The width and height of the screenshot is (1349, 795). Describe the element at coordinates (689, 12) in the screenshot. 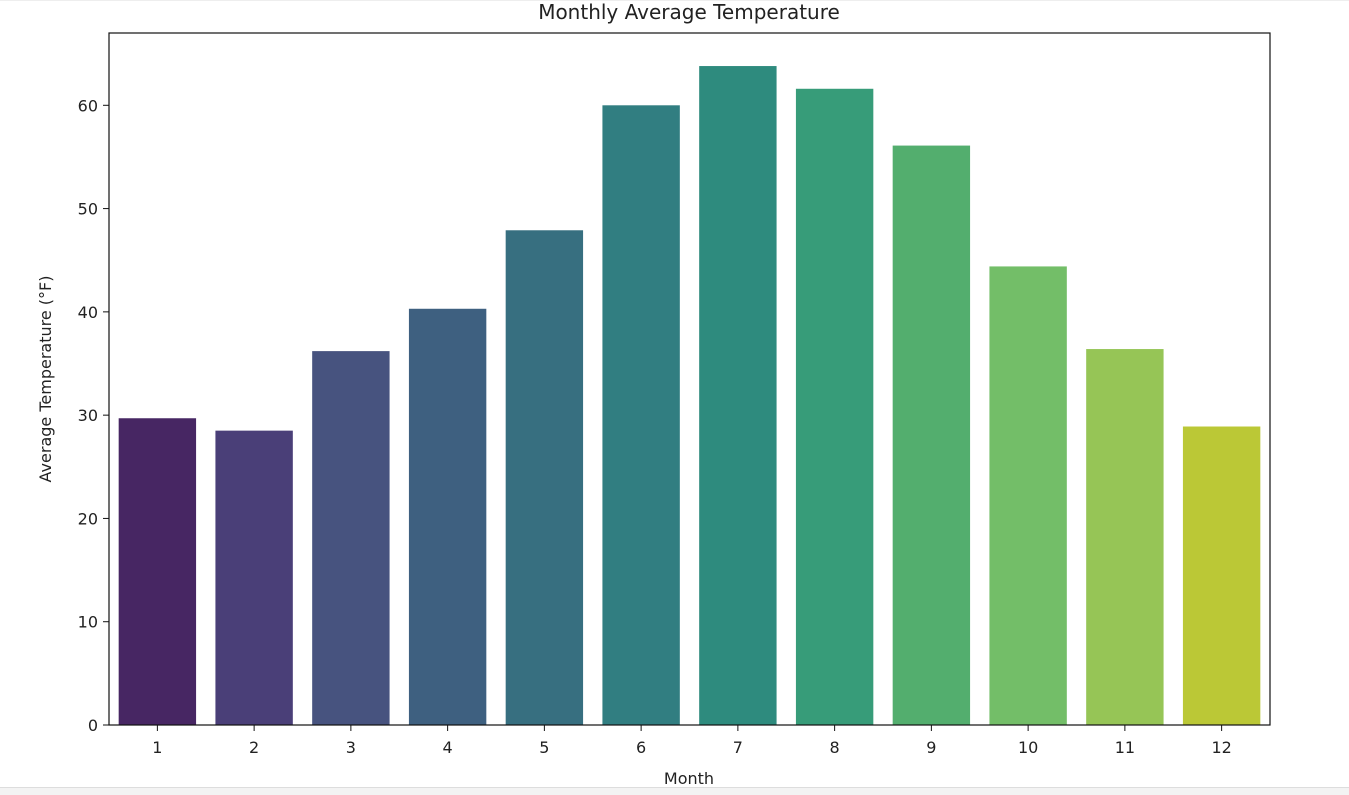

I see `chart-title: Monthly Average Temperature` at that location.